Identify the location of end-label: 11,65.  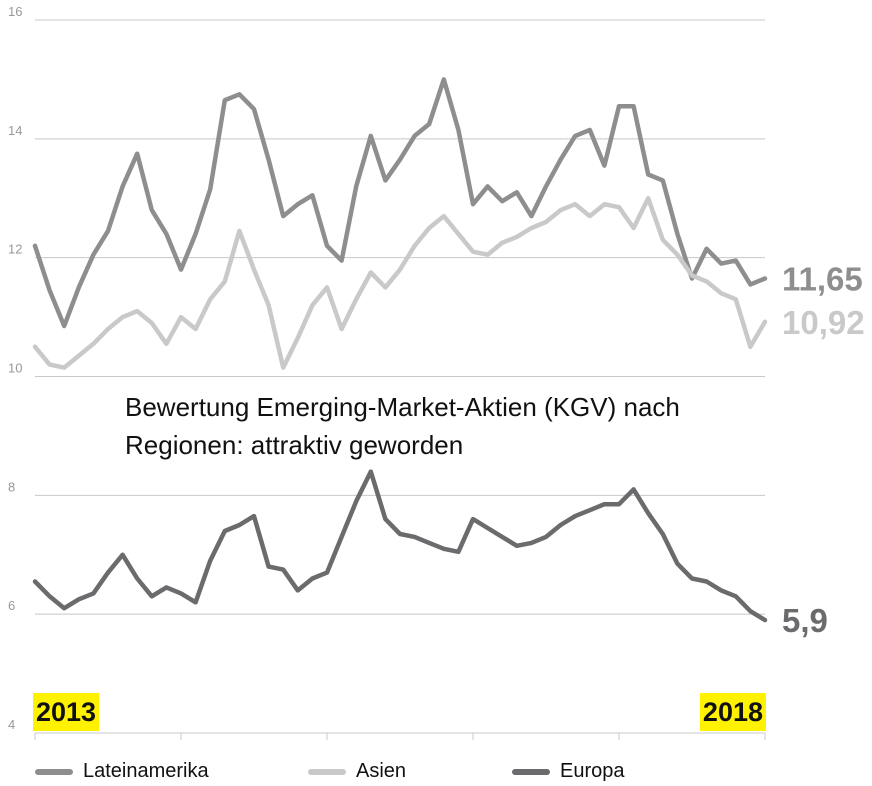
(822, 278).